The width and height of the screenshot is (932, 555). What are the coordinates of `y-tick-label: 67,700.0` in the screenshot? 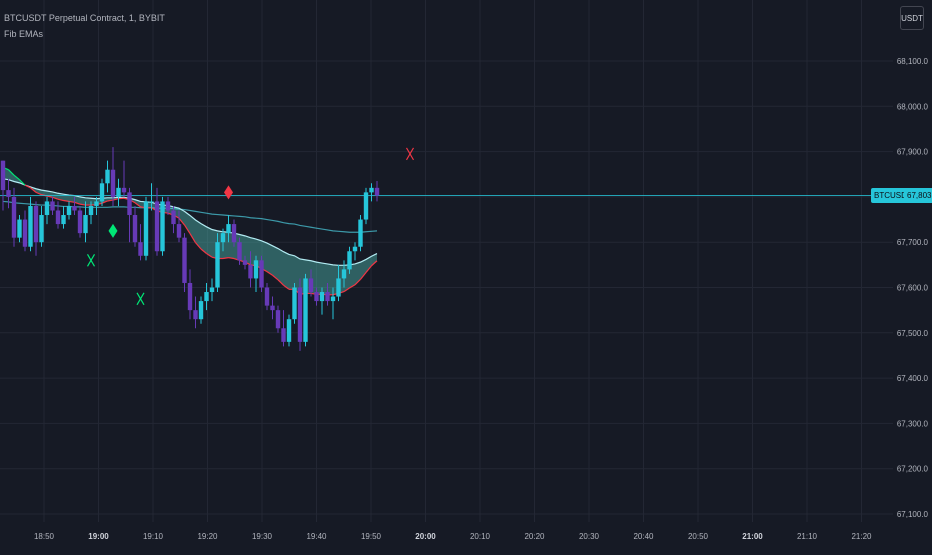 It's located at (913, 242).